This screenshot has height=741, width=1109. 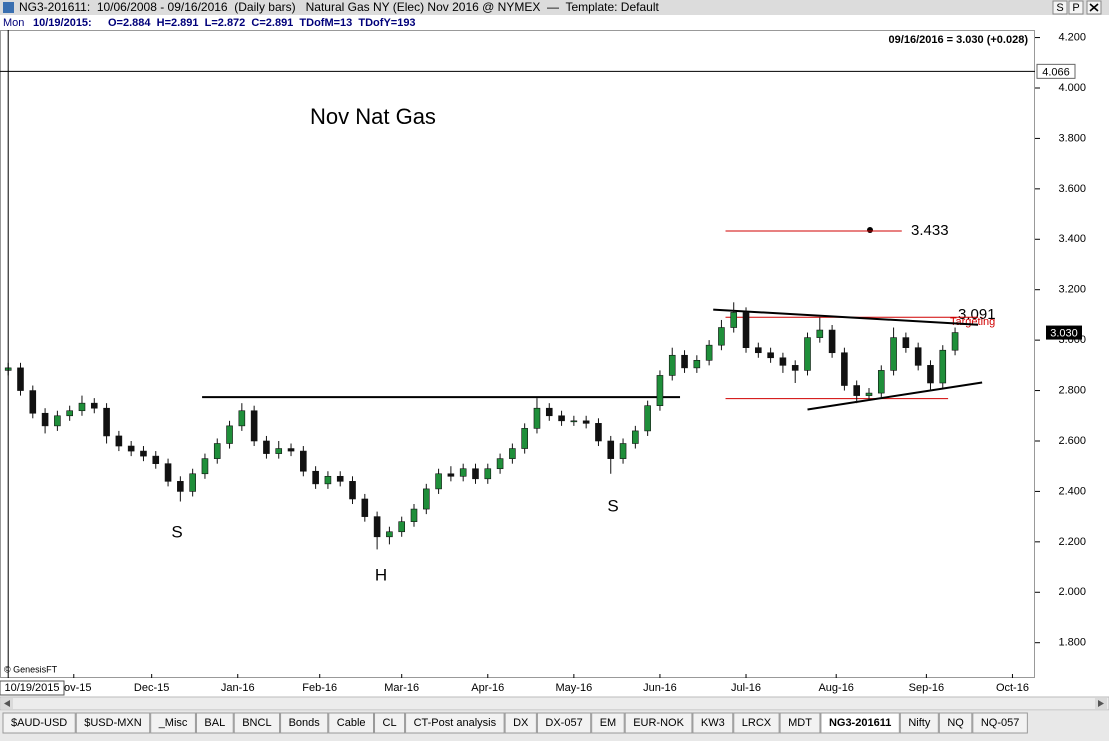 I want to click on tab-label: EM, so click(x=608, y=723).